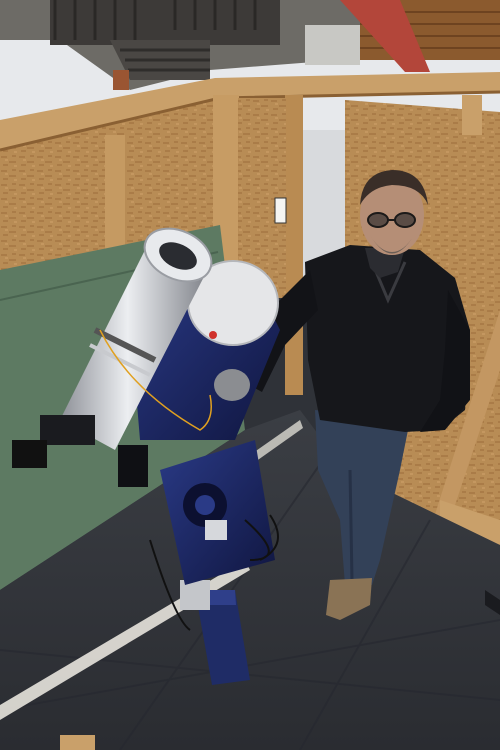 The image size is (500, 750). Describe the element at coordinates (362, 497) in the screenshot. I see `jeans` at that location.